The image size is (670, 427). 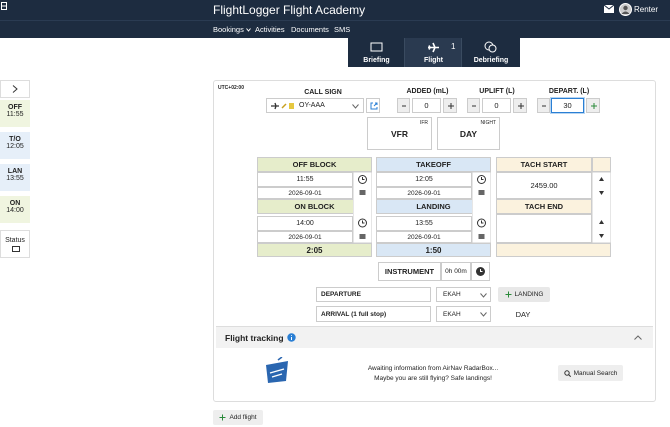 What do you see at coordinates (243, 417) in the screenshot?
I see `button-text: Add flight` at bounding box center [243, 417].